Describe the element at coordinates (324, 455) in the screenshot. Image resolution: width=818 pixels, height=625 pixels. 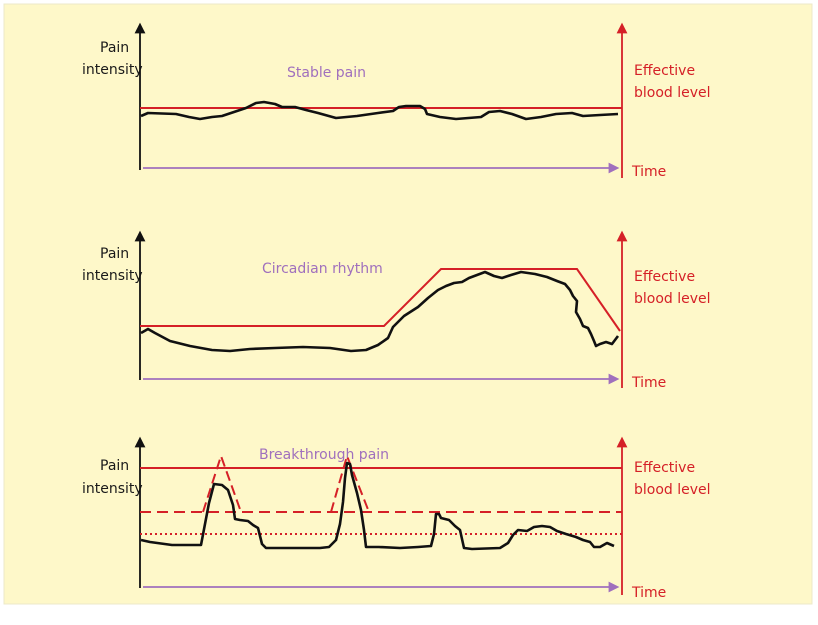
I see `panel-title: Breakthrough pain` at that location.